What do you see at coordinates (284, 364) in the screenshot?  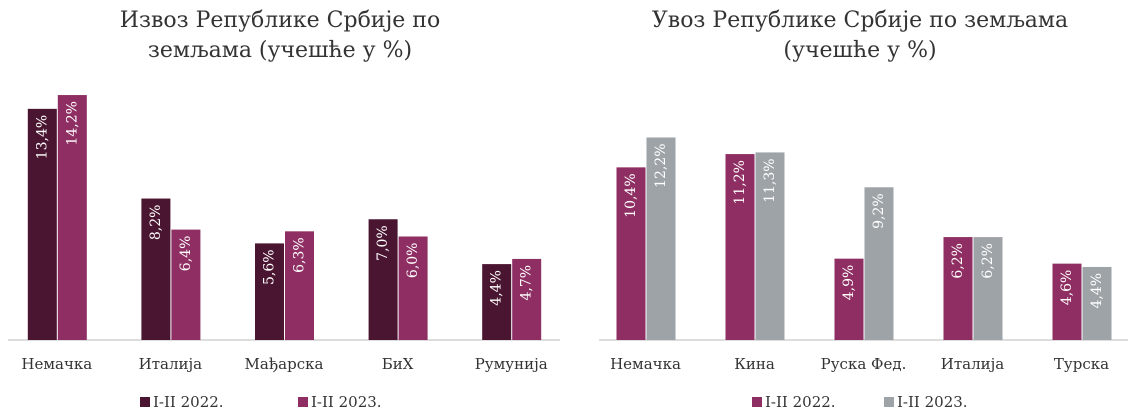 I see `x-tick-label: Мађарска` at bounding box center [284, 364].